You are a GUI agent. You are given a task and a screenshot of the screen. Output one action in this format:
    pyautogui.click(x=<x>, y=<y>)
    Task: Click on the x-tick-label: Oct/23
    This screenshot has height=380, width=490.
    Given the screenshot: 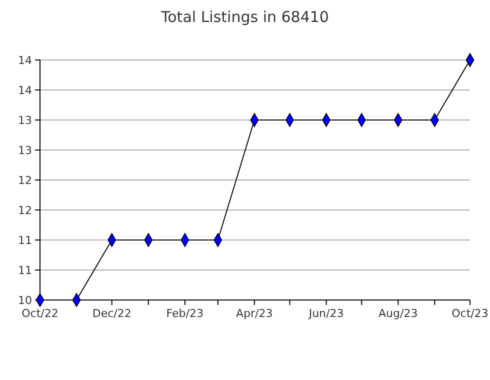 What is the action you would take?
    pyautogui.click(x=470, y=313)
    